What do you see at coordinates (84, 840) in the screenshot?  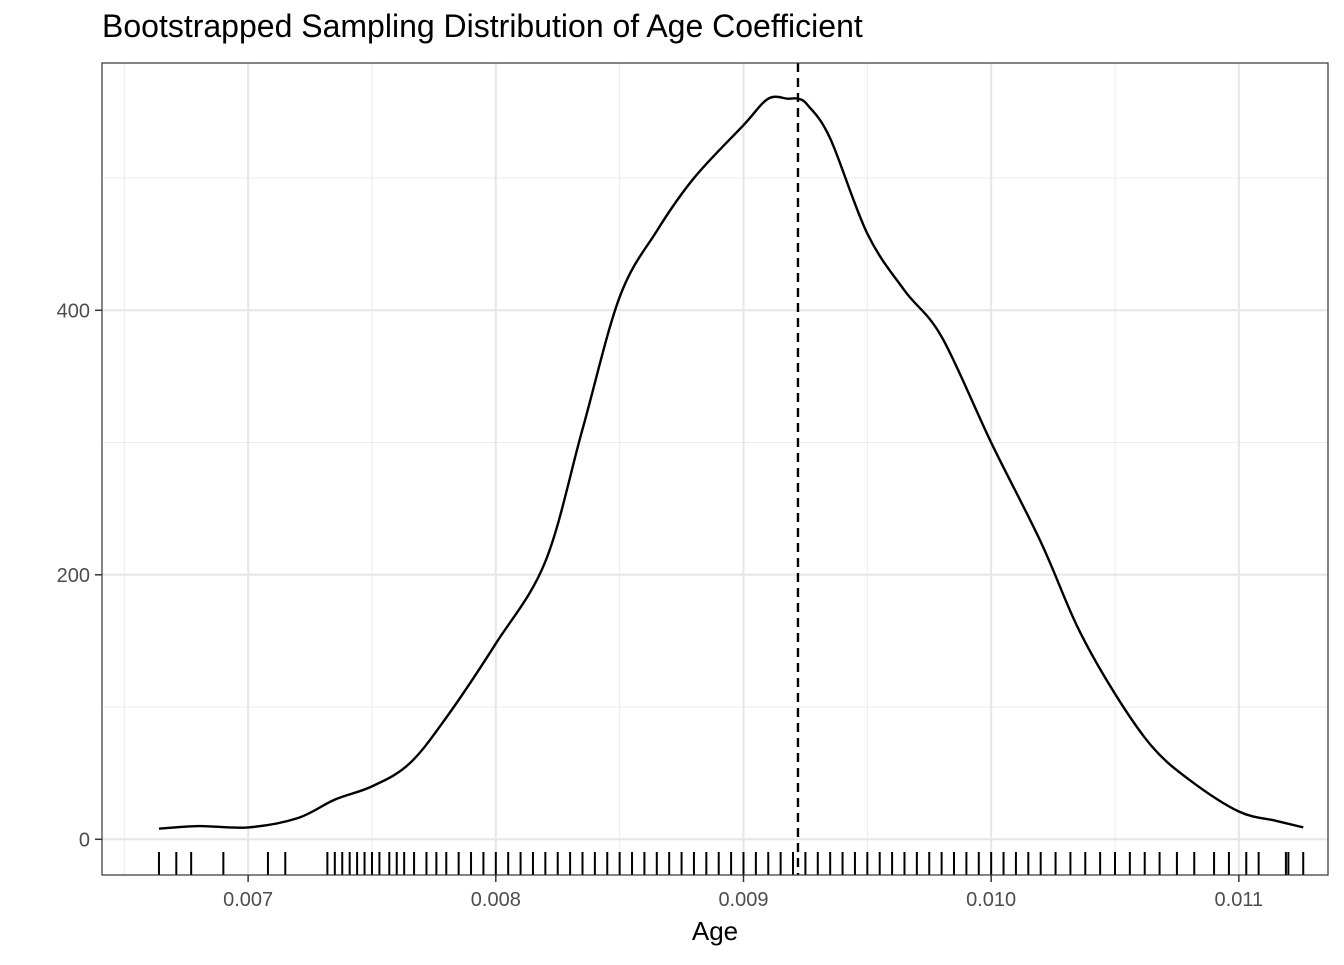 I see `y-tick-label: 0` at bounding box center [84, 840].